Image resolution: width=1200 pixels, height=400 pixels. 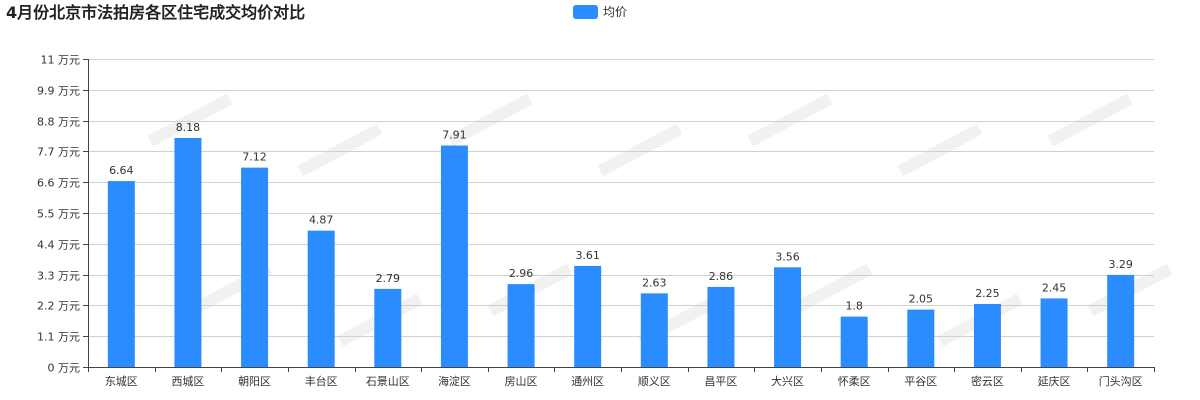 What do you see at coordinates (854, 306) in the screenshot?
I see `data-label: 1.8` at bounding box center [854, 306].